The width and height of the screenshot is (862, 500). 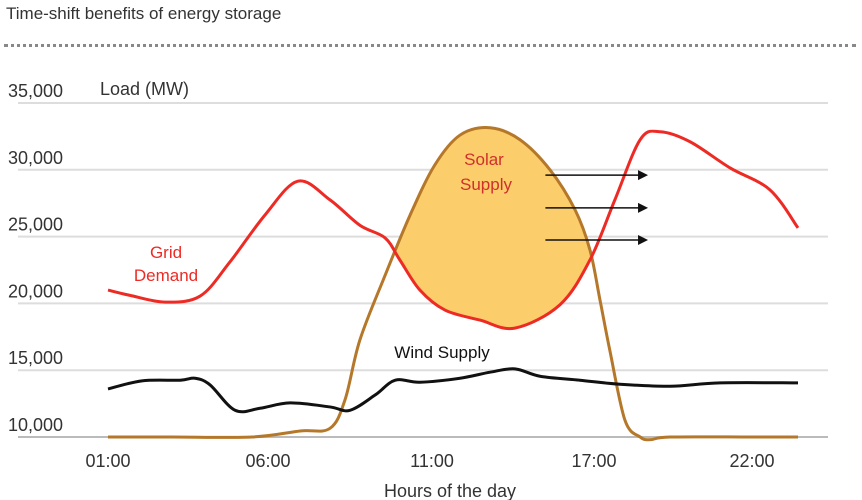 What do you see at coordinates (107, 461) in the screenshot?
I see `x-tick-label: 01:00` at bounding box center [107, 461].